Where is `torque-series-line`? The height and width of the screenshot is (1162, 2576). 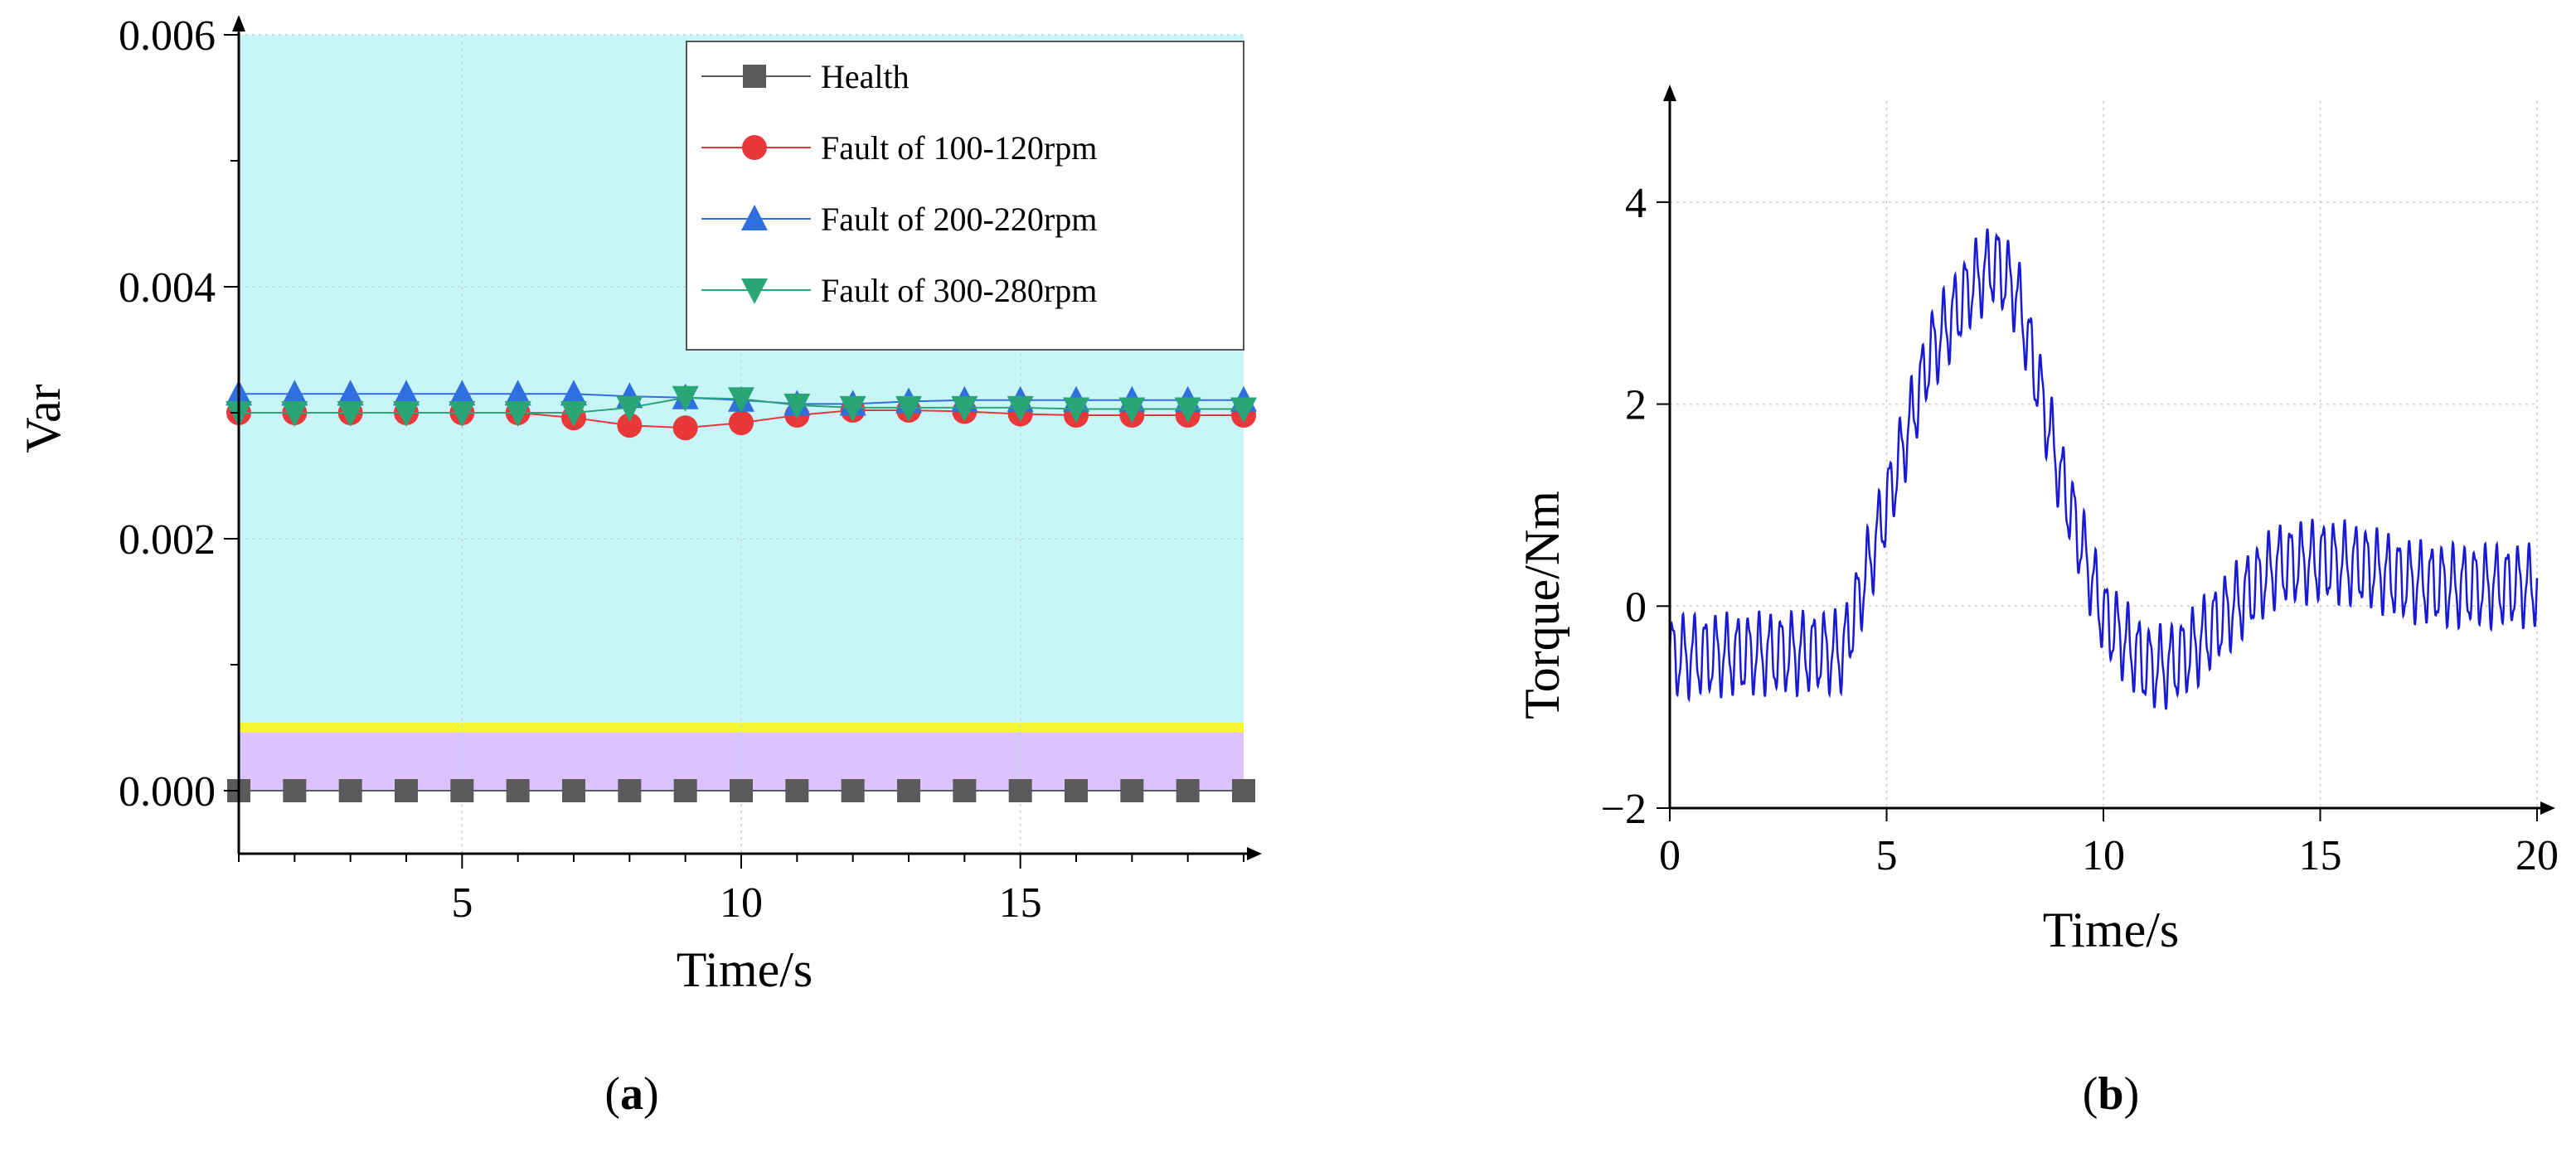 torque-series-line is located at coordinates (2103, 469).